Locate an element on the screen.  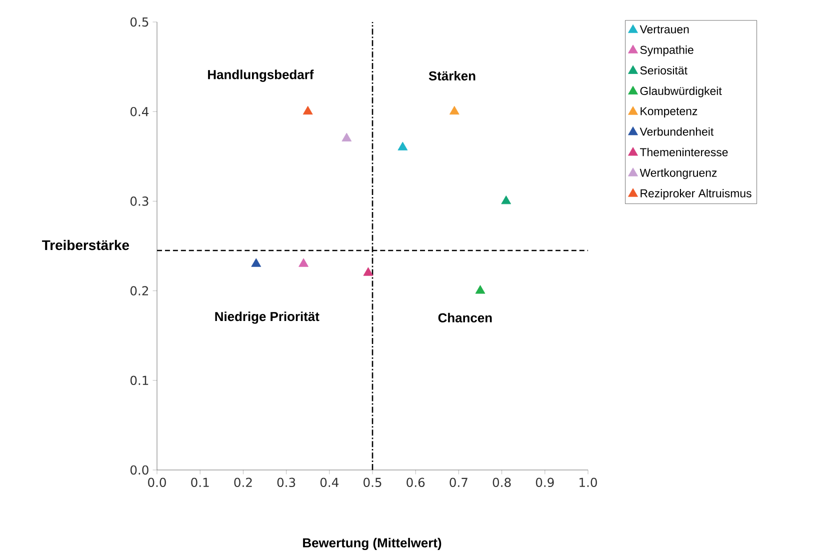
y-tick-label: 0.0 is located at coordinates (139, 470).